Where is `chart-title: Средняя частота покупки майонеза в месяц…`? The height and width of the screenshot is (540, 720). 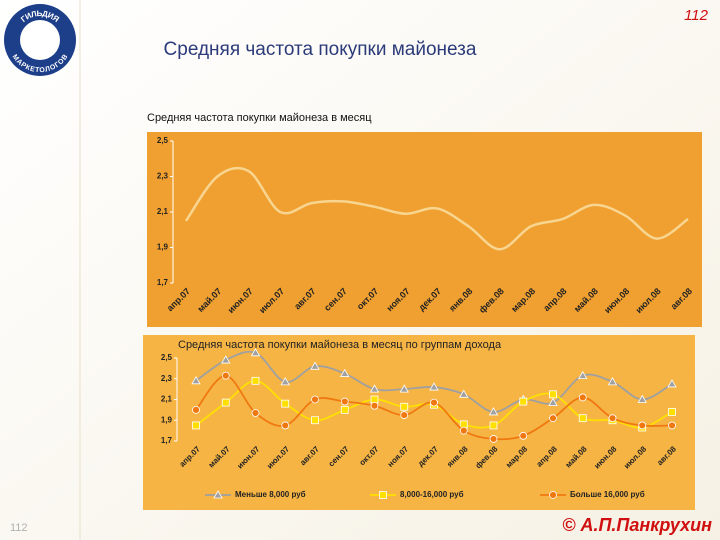 chart-title: Средняя частота покупки майонеза в месяц… is located at coordinates (340, 345).